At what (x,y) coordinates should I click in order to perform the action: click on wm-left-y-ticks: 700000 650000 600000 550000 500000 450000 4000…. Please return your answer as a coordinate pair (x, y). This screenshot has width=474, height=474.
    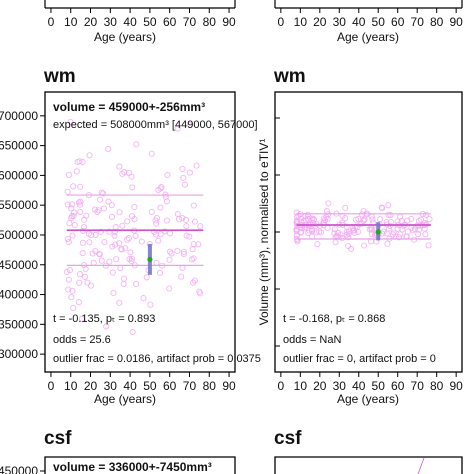
    Looking at the image, I should click on (22, 235).